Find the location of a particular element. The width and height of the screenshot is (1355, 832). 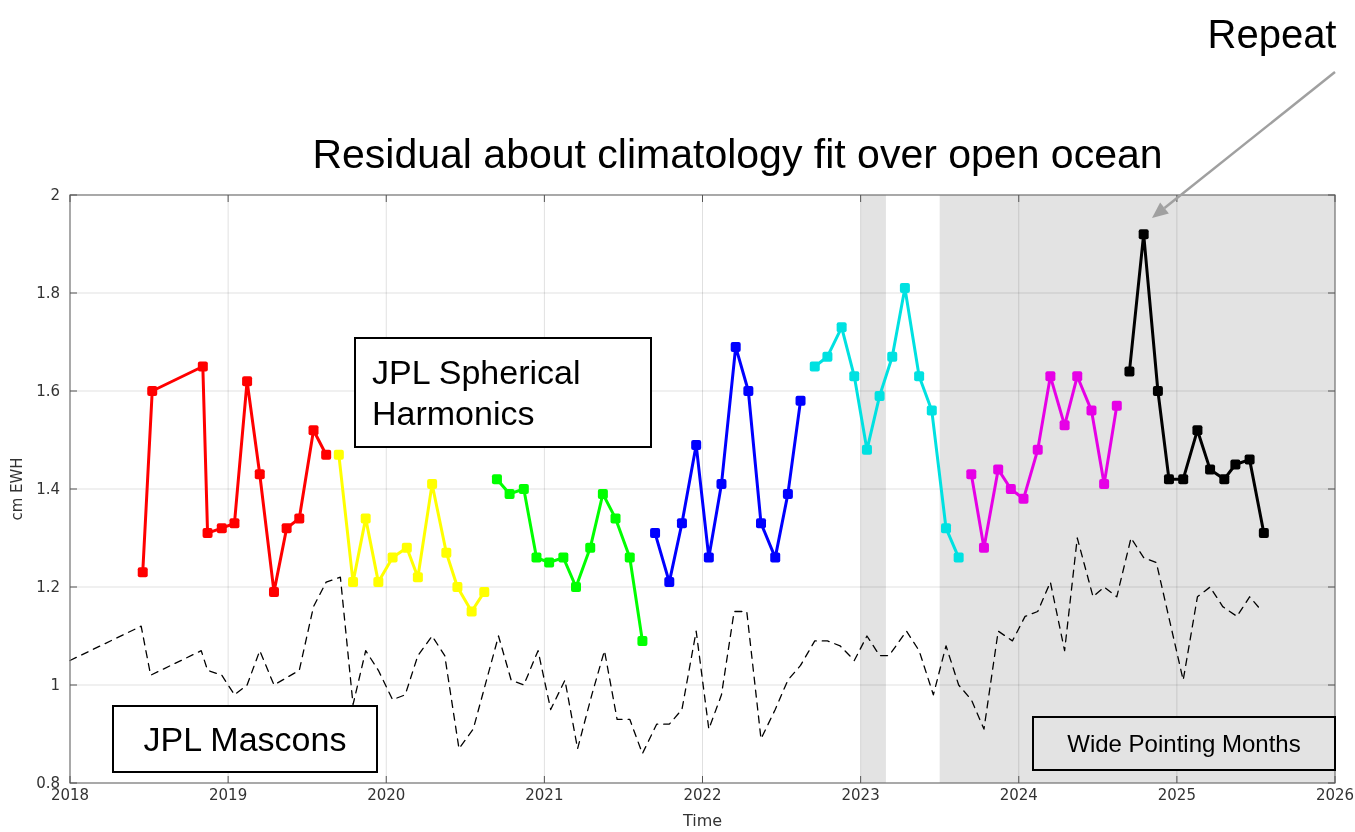

y-tick-label: 1 is located at coordinates (55, 685).